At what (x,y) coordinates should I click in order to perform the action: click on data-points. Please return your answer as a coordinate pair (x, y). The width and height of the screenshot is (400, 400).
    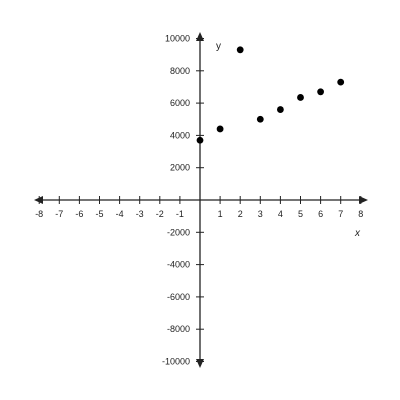
    Looking at the image, I should click on (270, 95).